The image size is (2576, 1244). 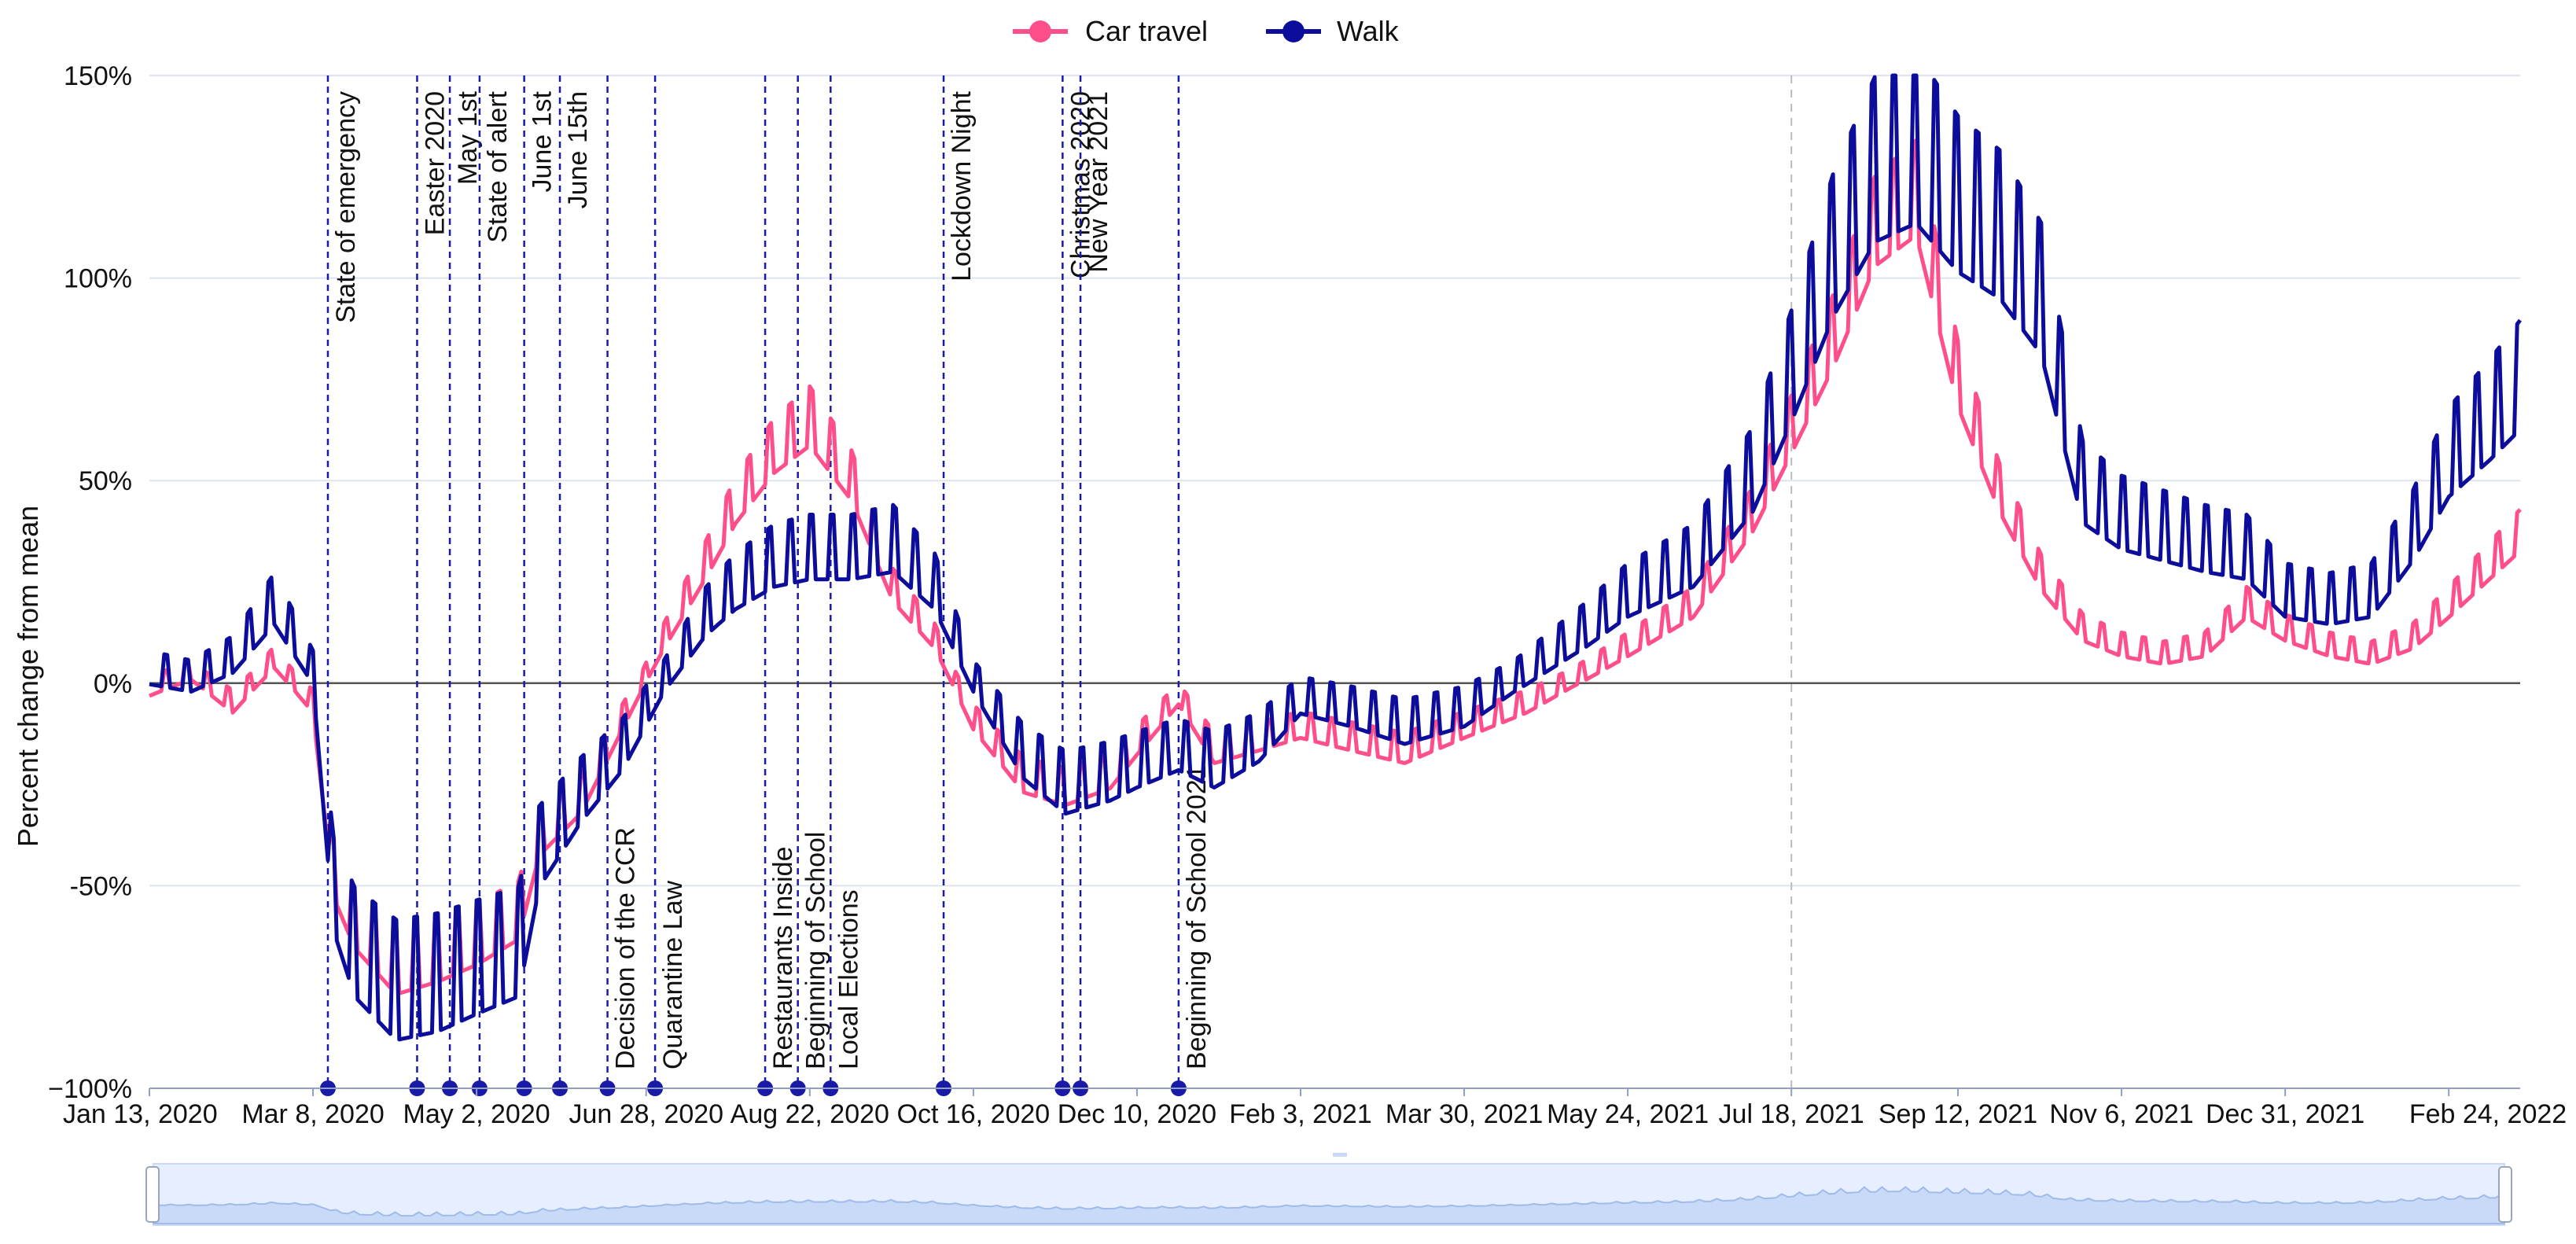 I want to click on legend-item-car-travel: Car travel, so click(x=1110, y=31).